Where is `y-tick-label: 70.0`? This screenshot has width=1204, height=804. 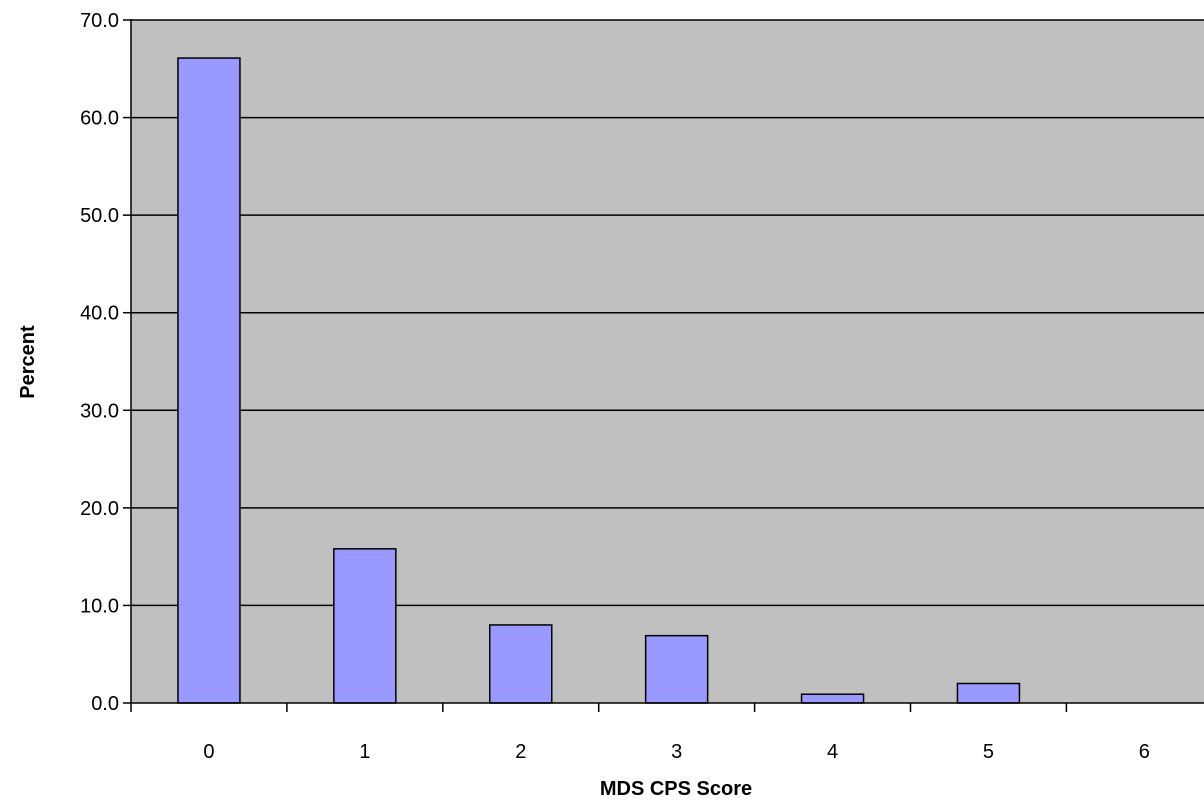 y-tick-label: 70.0 is located at coordinates (99, 21).